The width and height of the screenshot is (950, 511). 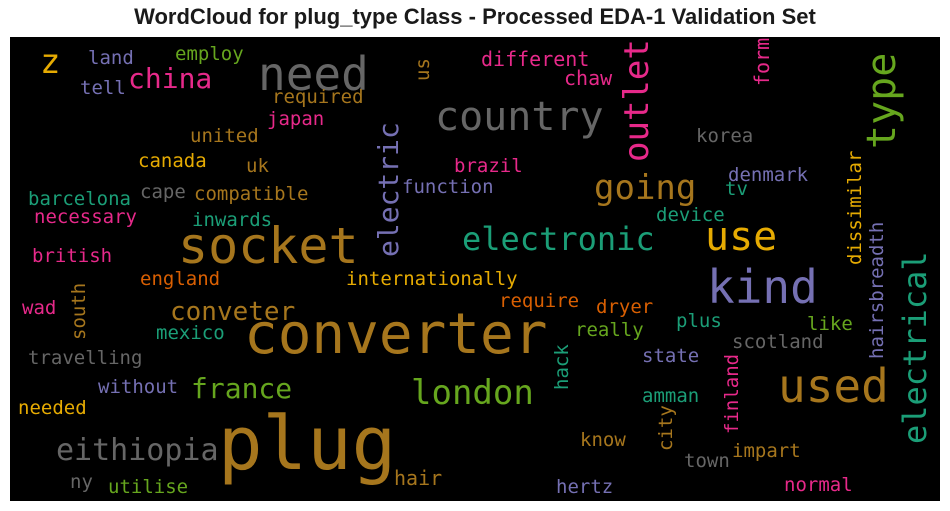 I want to click on word-canada: canada, so click(x=172, y=161).